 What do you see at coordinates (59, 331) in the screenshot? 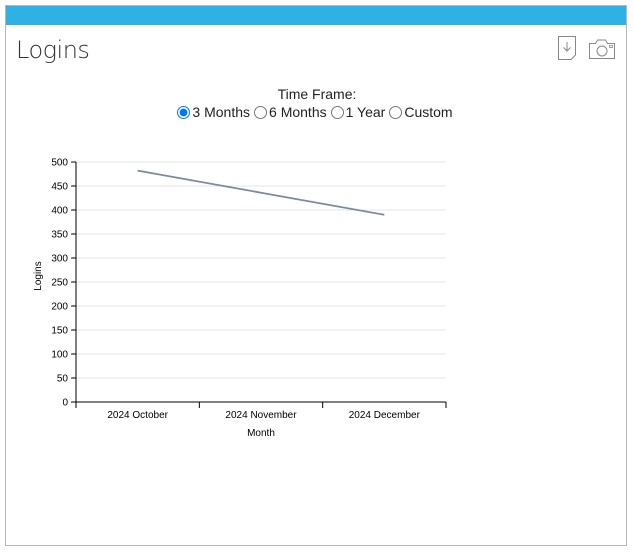
I see `y-tick-label: 150` at bounding box center [59, 331].